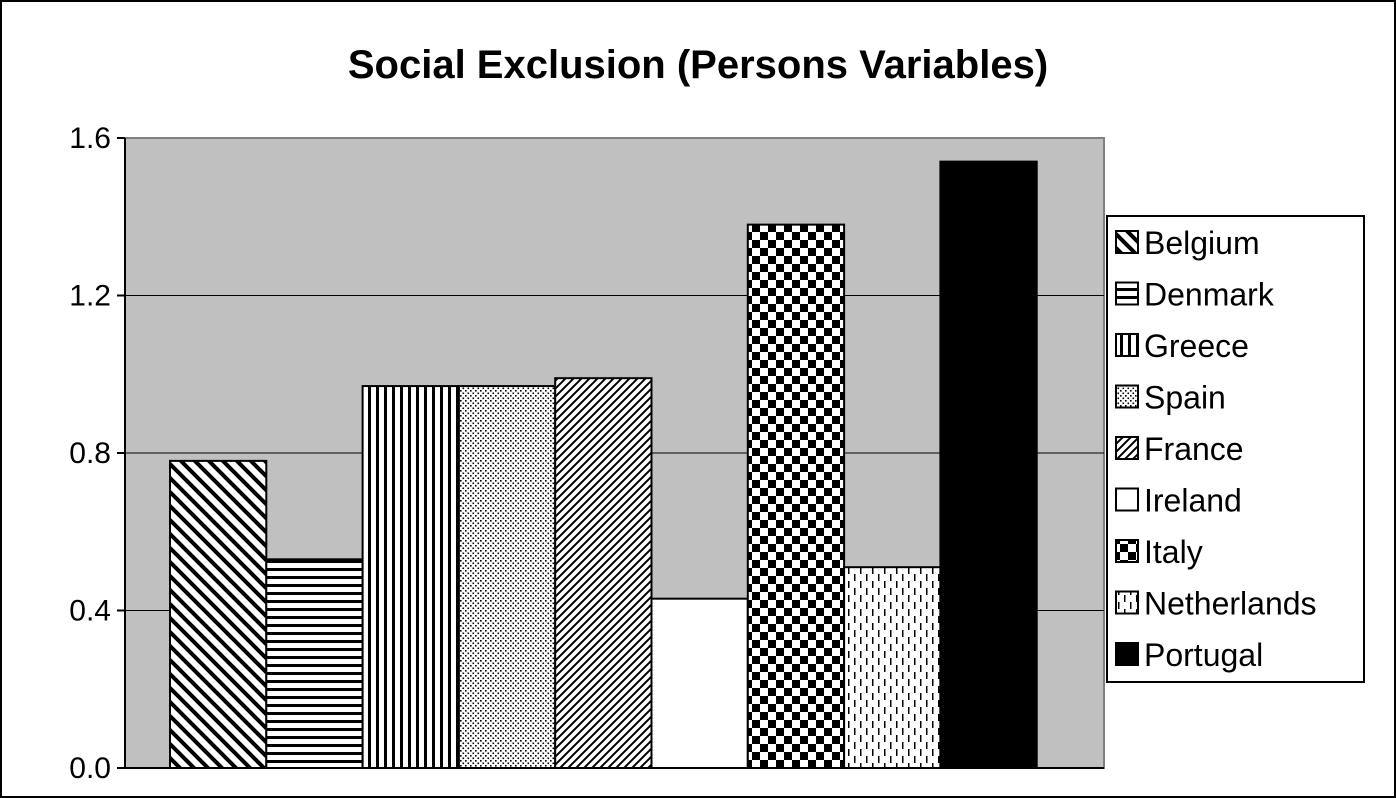 The image size is (1396, 798). Describe the element at coordinates (1203, 655) in the screenshot. I see `legend-label-portugal: Portugal` at that location.